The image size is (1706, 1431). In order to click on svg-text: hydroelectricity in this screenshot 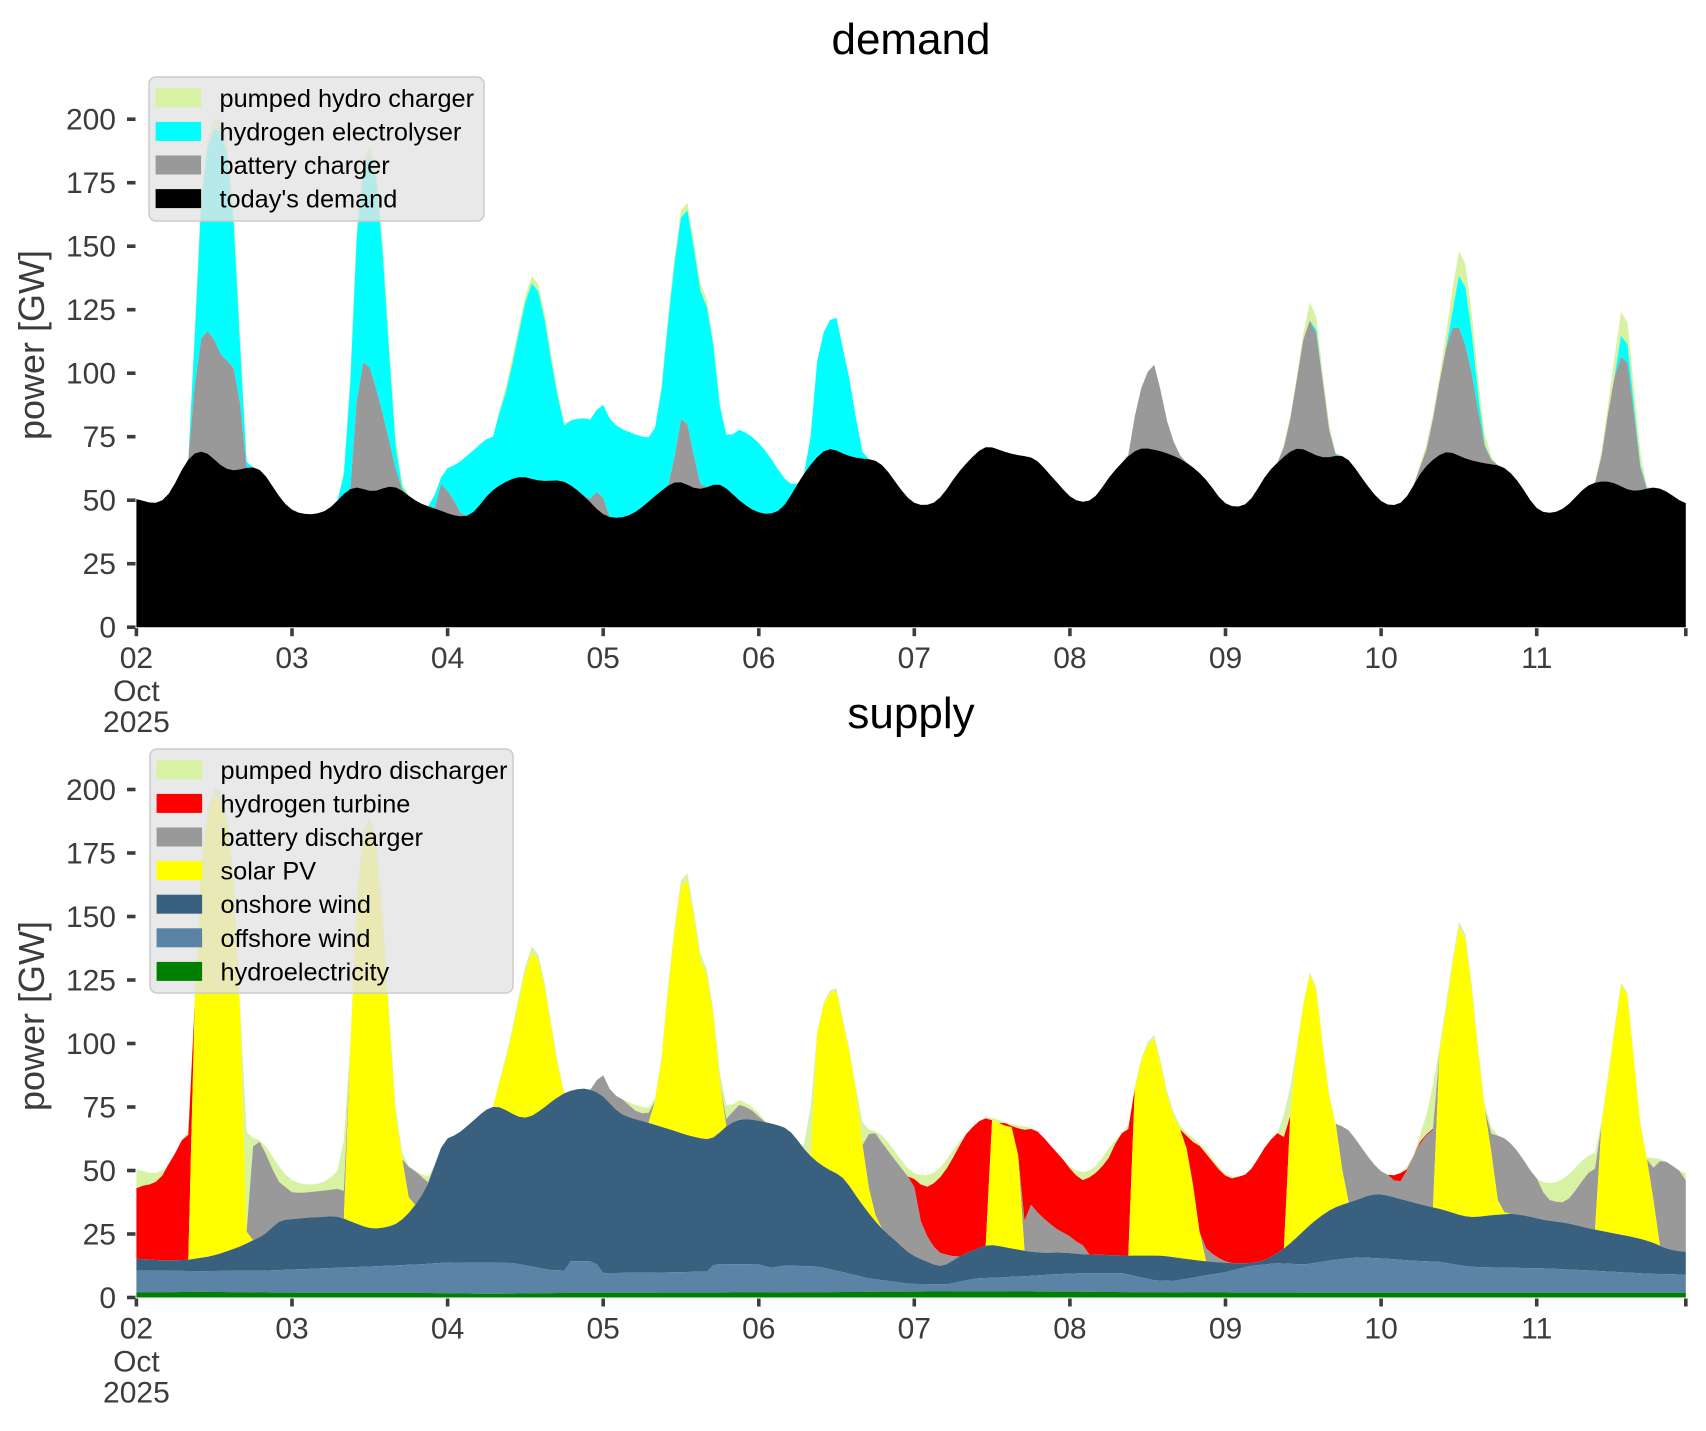, I will do `click(305, 972)`.